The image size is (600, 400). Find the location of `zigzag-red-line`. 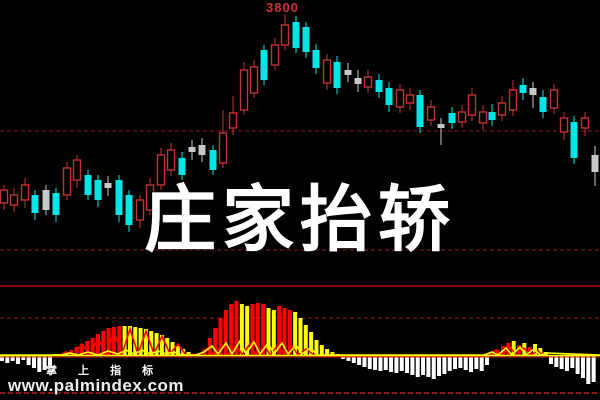

zigzag-red-line is located at coordinates (301, 342).